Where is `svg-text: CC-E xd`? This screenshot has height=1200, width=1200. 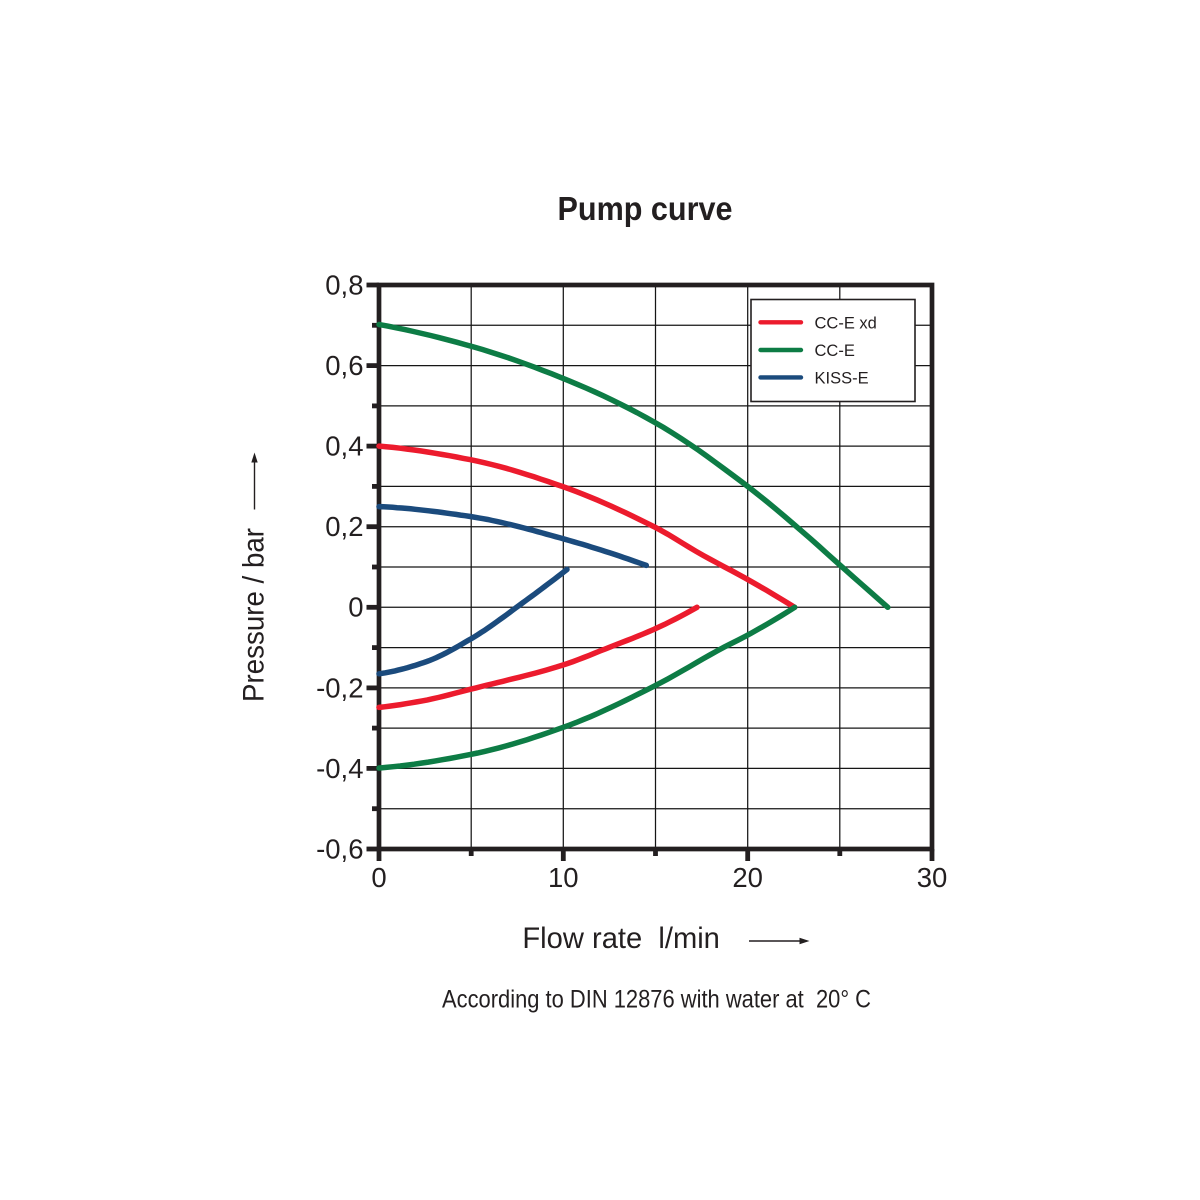 svg-text: CC-E xd is located at coordinates (846, 323).